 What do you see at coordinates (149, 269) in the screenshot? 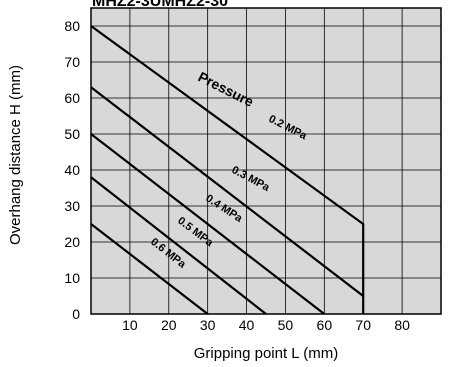
I see `series-line-0-6-mpa` at bounding box center [149, 269].